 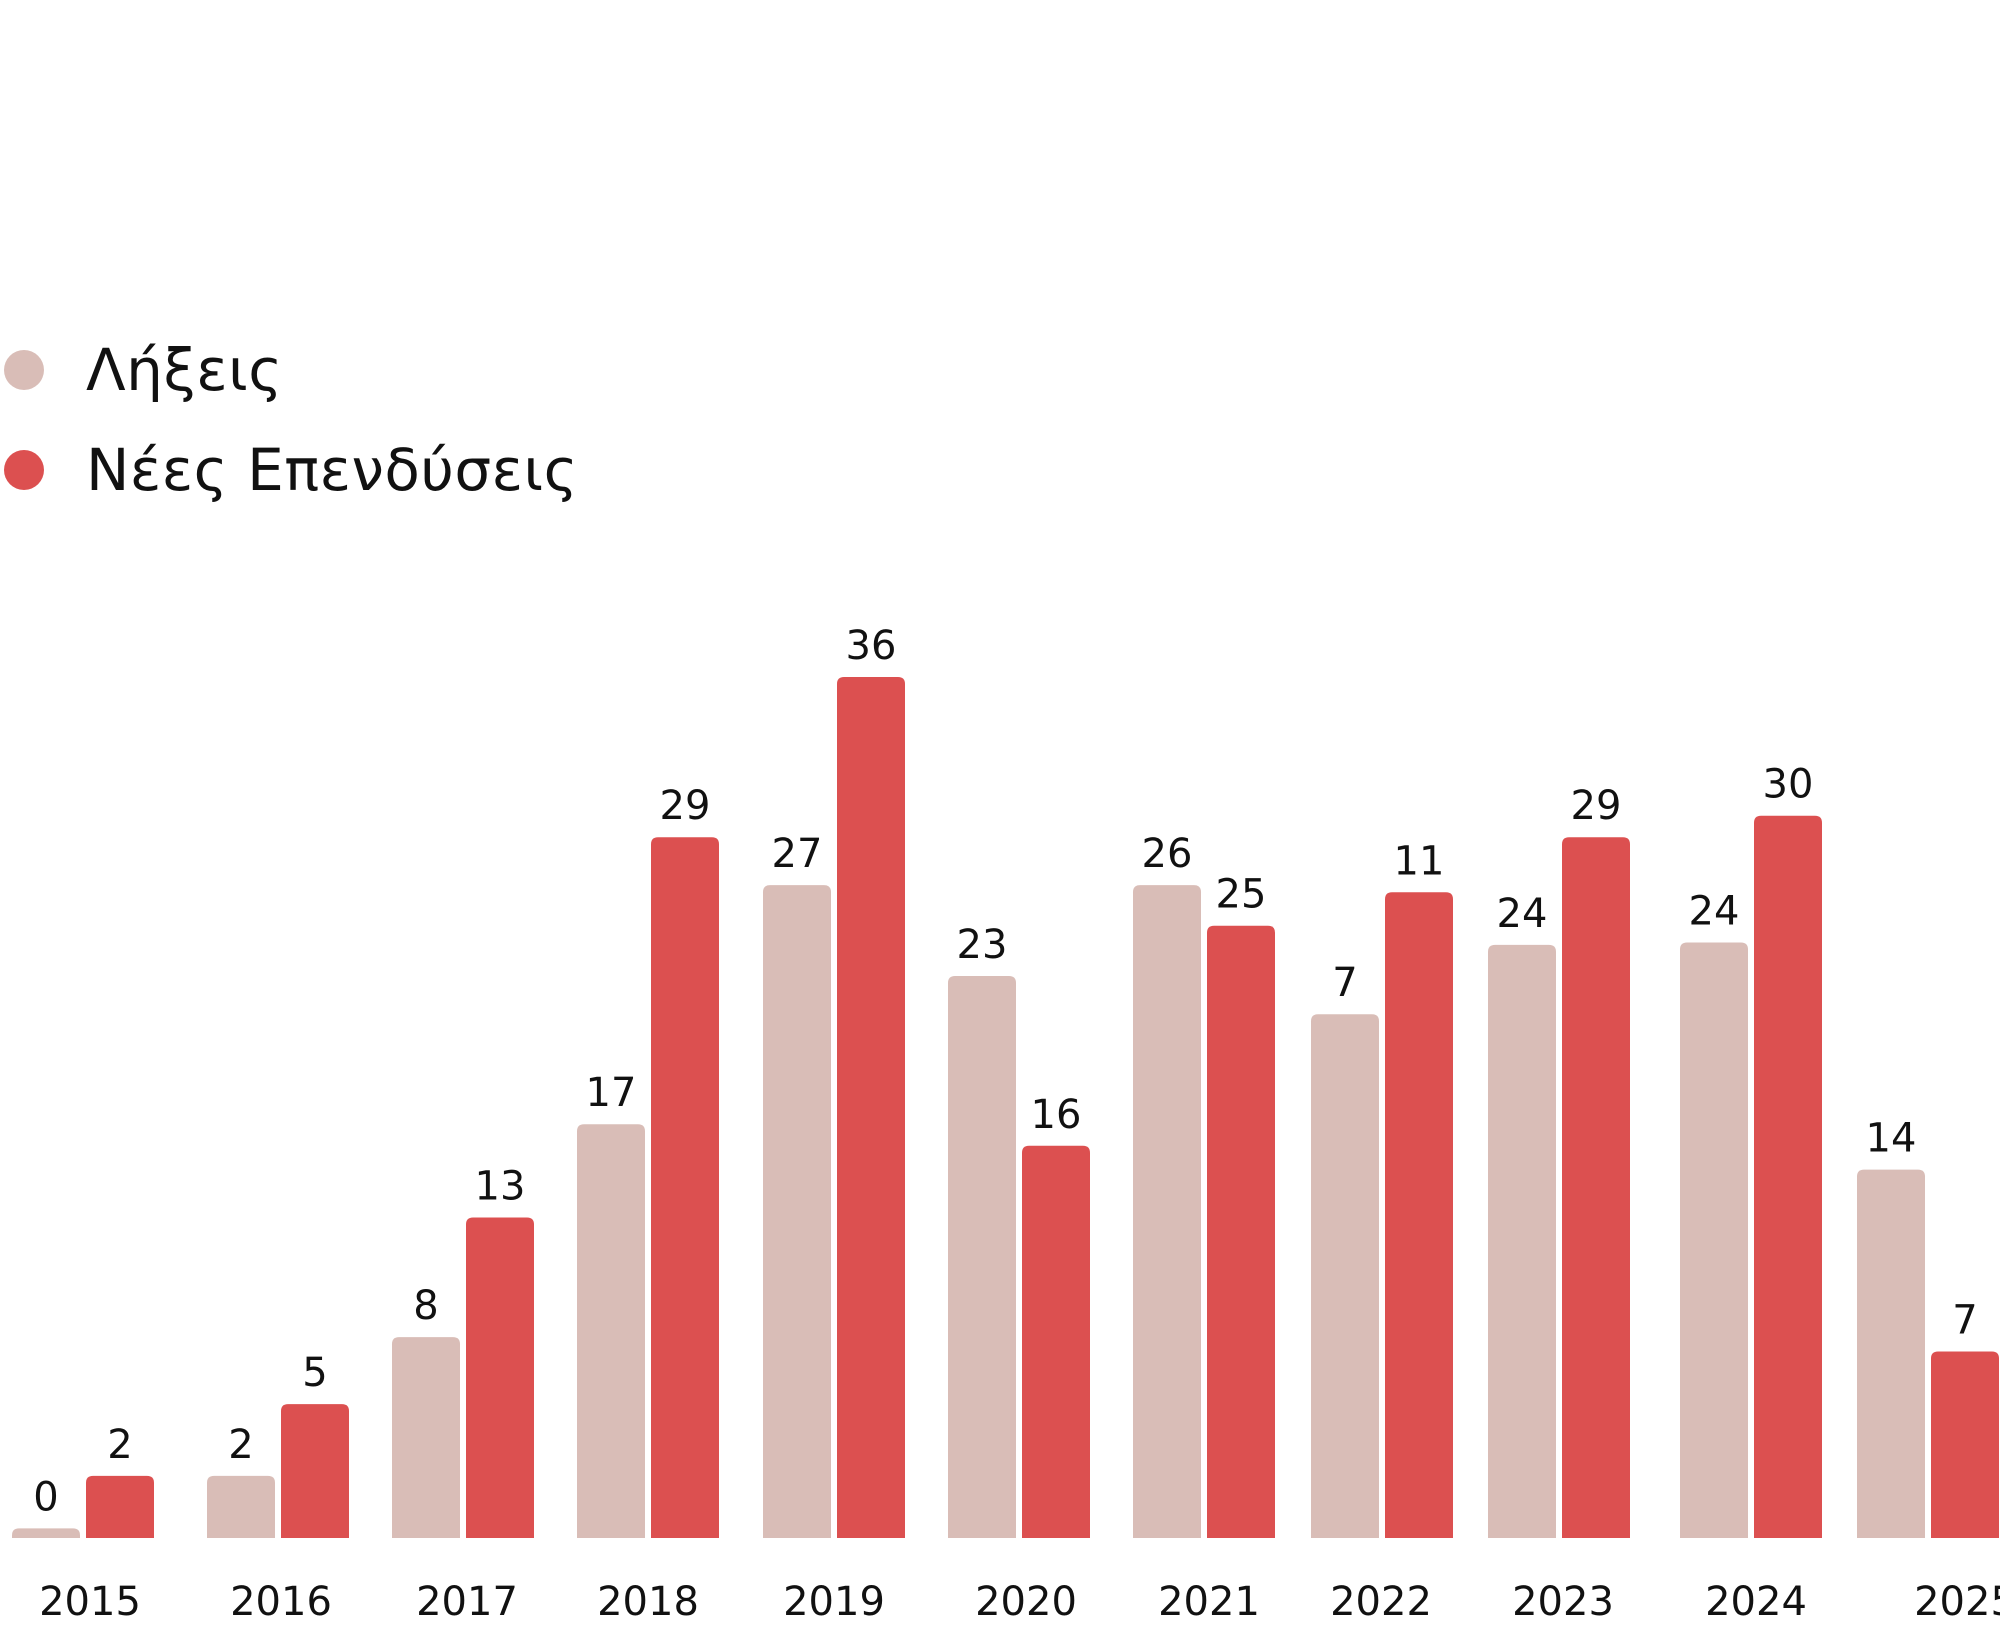 I want to click on value-label-expirations-2016: 2, so click(x=240, y=1445).